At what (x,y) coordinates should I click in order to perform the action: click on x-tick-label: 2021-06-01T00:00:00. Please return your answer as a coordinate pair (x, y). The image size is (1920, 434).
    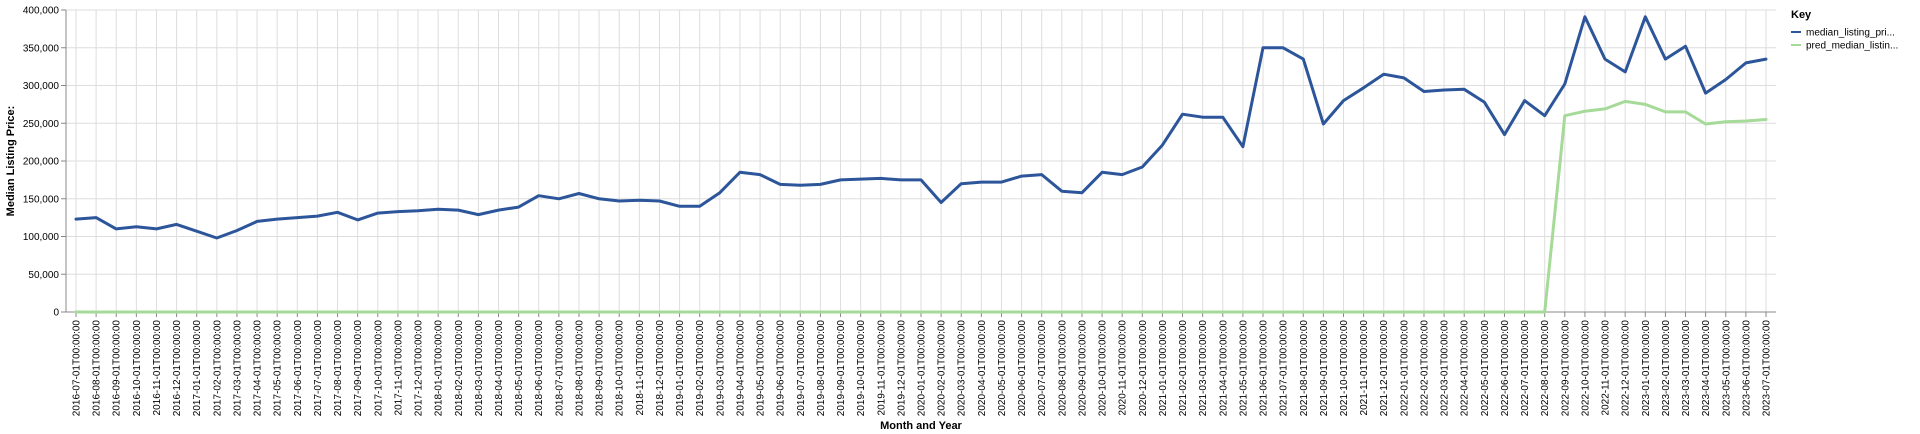
    Looking at the image, I should click on (1264, 368).